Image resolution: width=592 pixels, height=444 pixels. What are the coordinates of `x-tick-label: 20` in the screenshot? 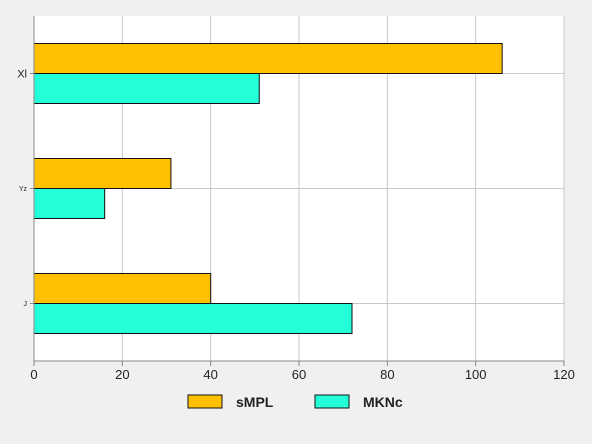 It's located at (122, 374).